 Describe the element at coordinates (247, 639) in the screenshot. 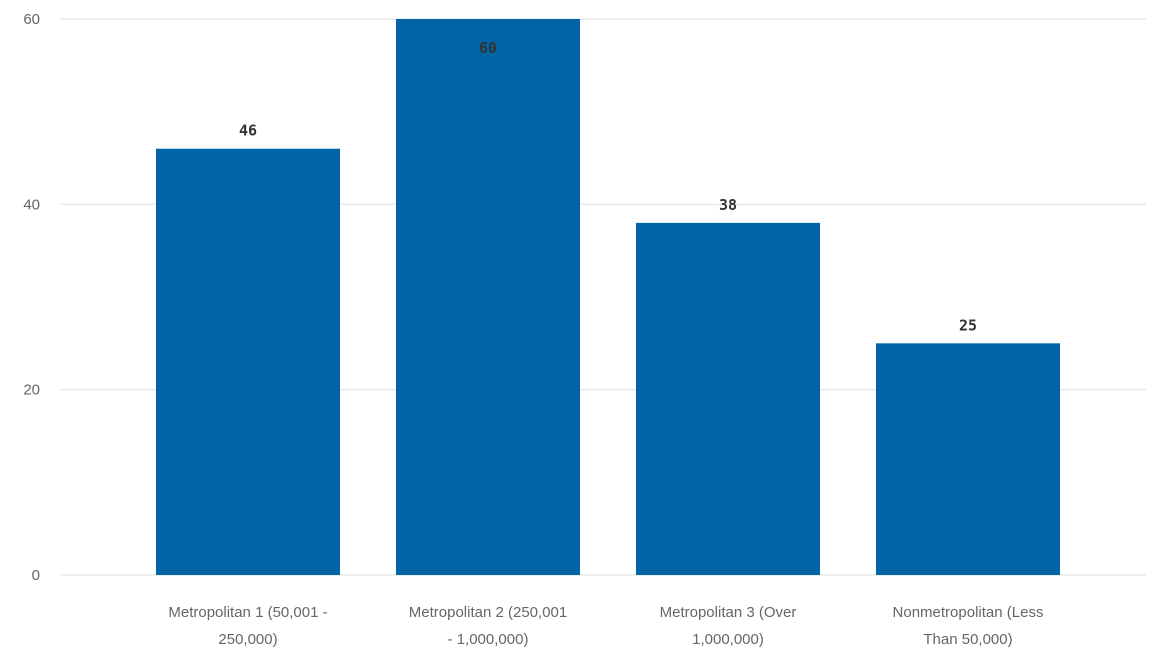

I see `category-label: 250,000)` at that location.